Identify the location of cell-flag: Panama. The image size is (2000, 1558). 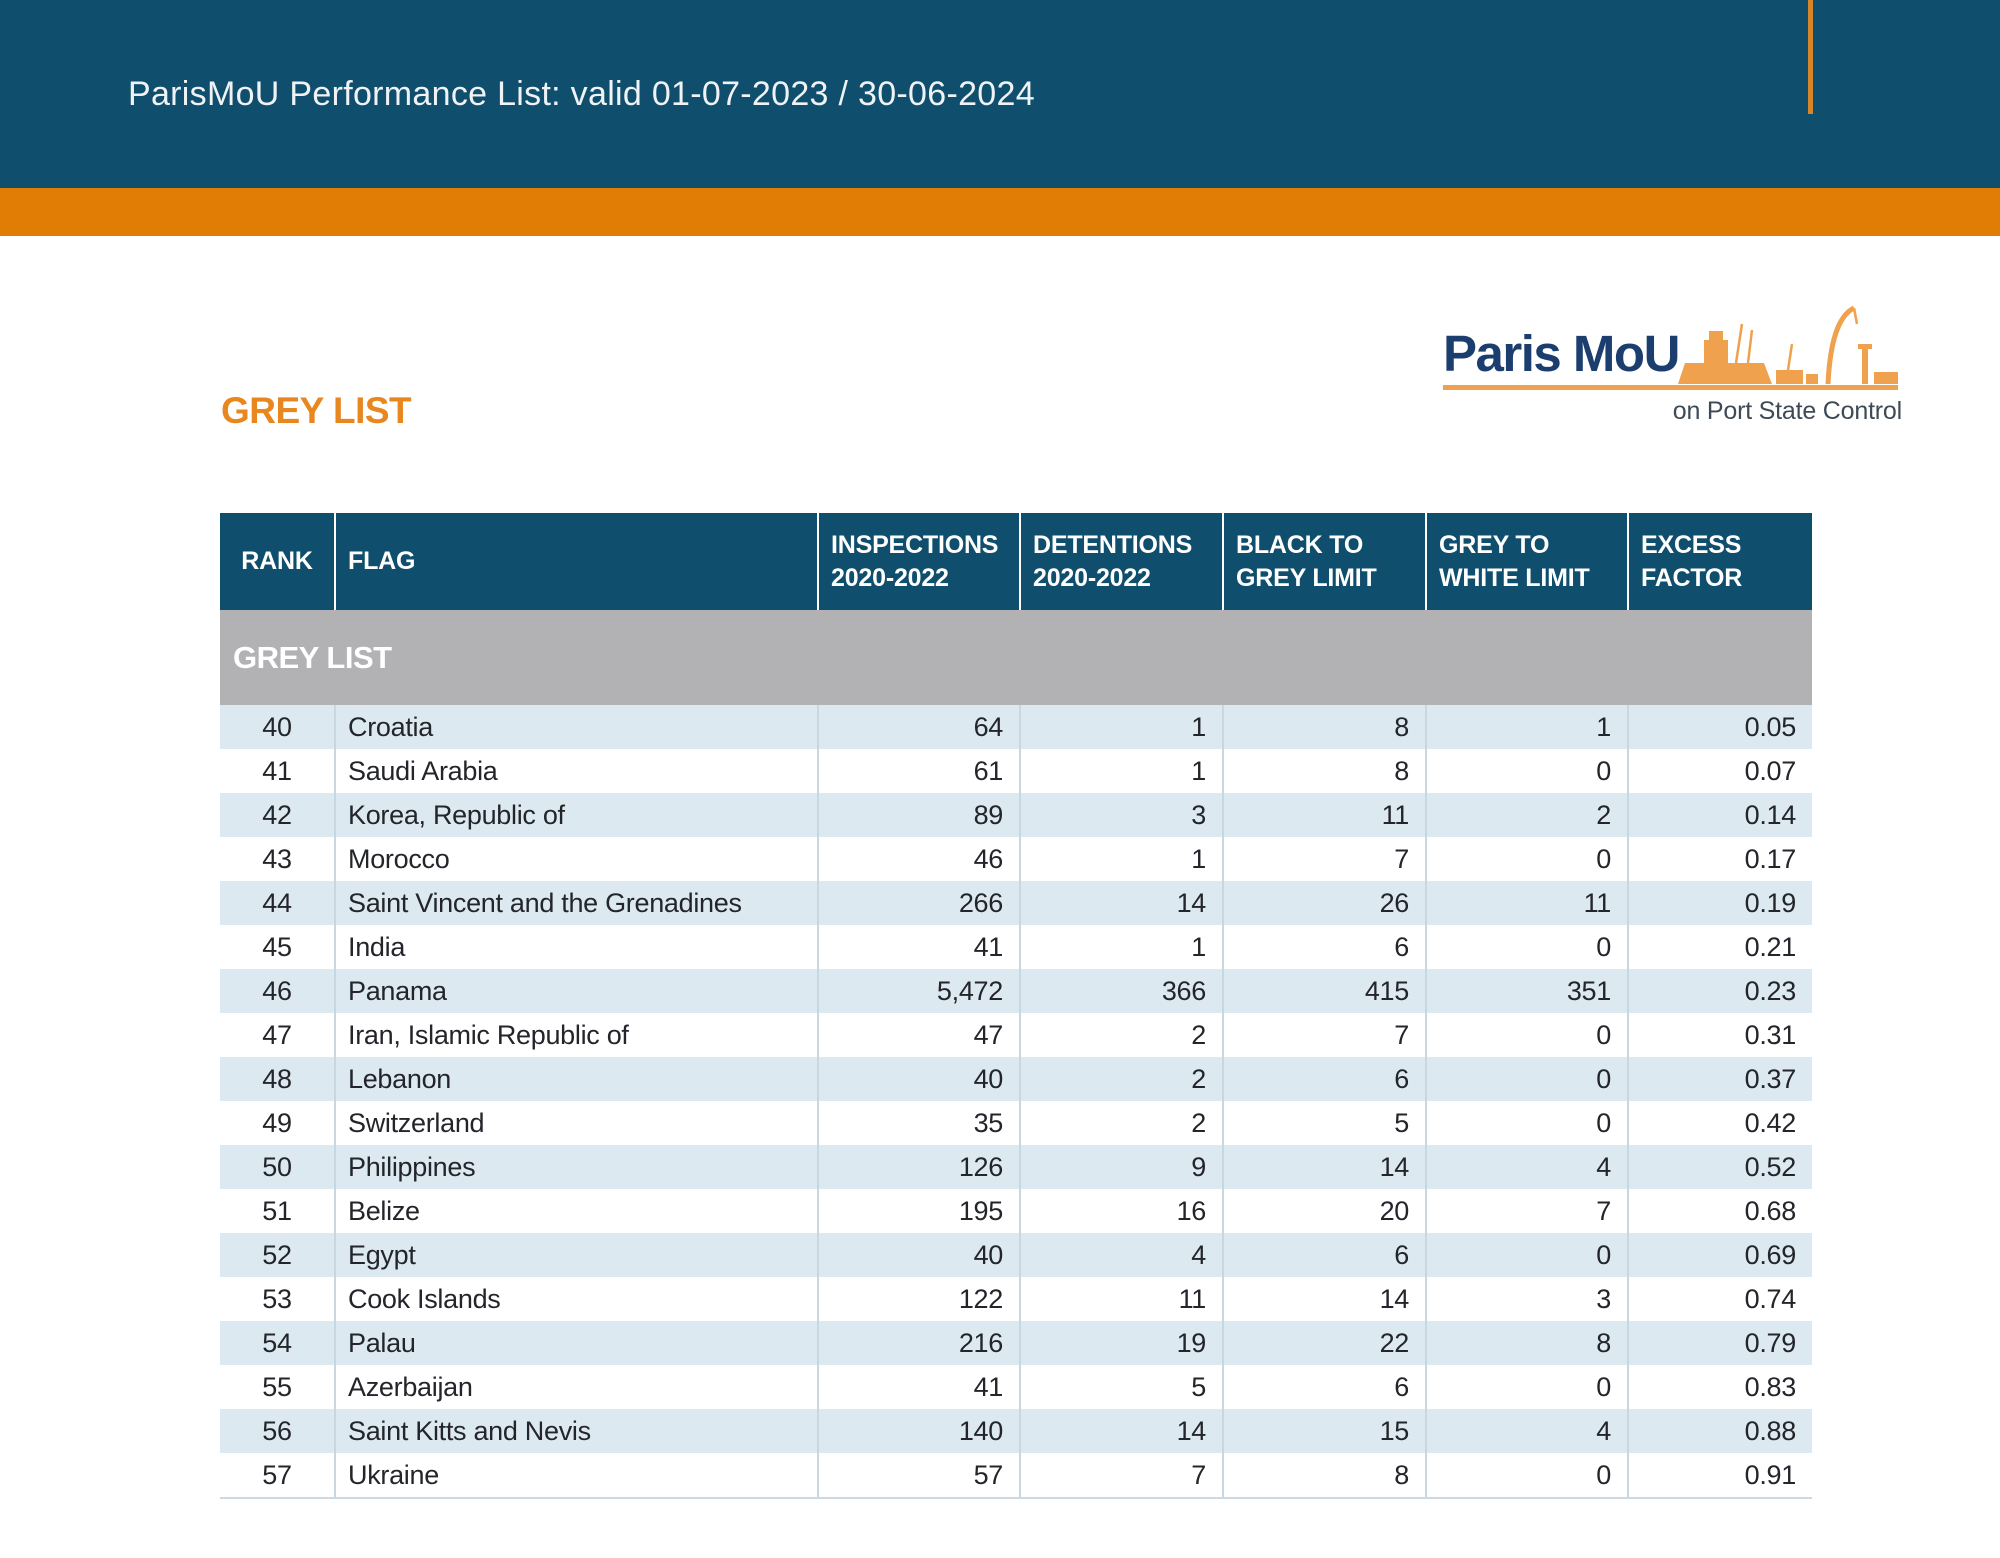
(576, 991).